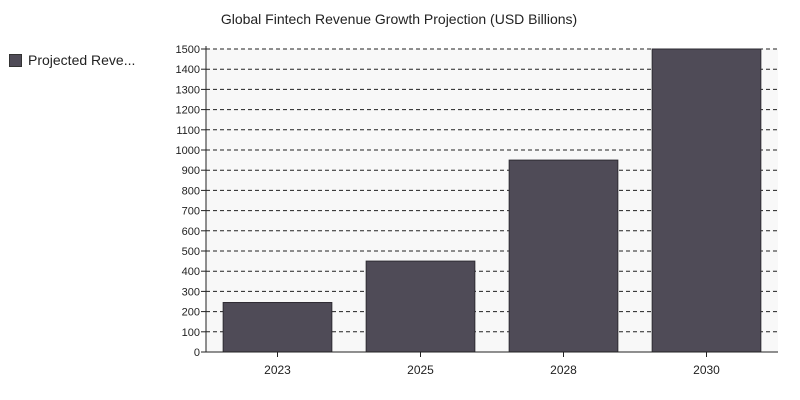  Describe the element at coordinates (706, 200) in the screenshot. I see `bar-2030` at that location.